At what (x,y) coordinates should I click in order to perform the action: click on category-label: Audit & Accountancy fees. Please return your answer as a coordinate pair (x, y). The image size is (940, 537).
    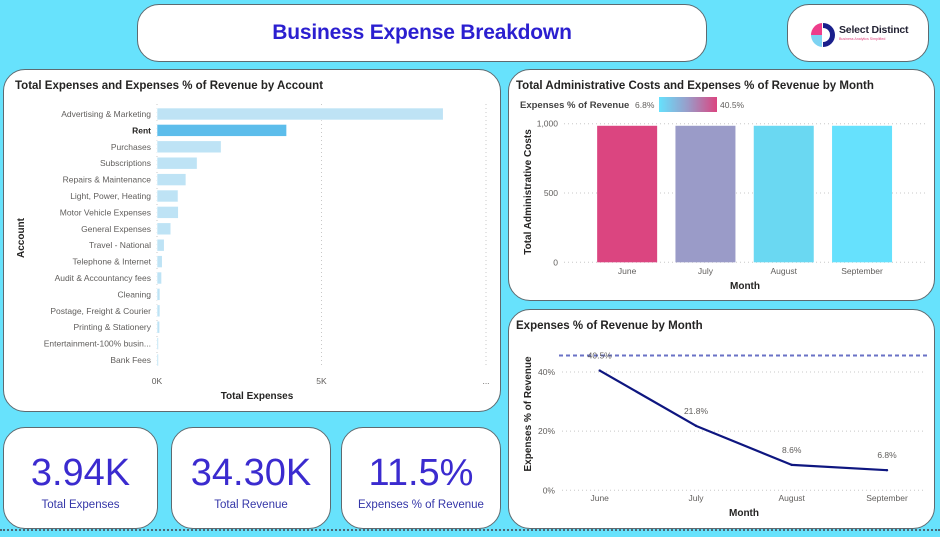
    Looking at the image, I should click on (103, 278).